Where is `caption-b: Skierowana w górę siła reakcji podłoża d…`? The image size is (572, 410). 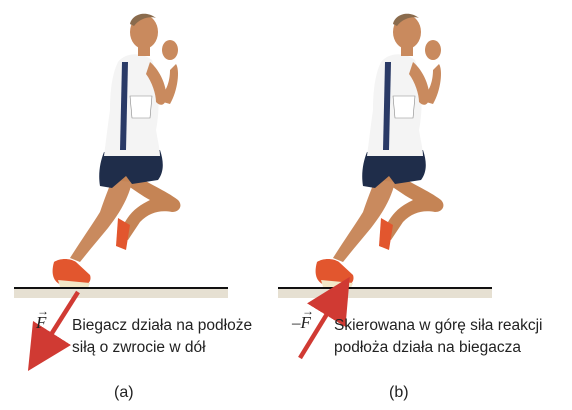
caption-b: Skierowana w górę siła reakcji podłoża d… is located at coordinates (438, 337).